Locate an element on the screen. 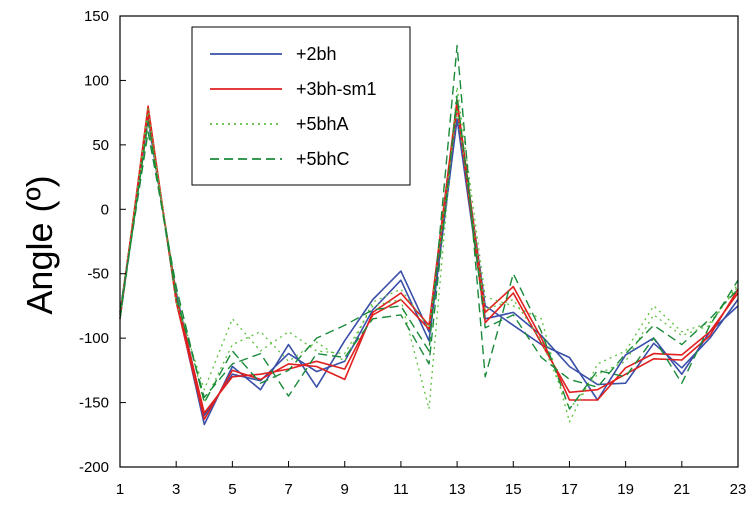 This screenshot has width=753, height=511. x-tick-label: 11 is located at coordinates (401, 489).